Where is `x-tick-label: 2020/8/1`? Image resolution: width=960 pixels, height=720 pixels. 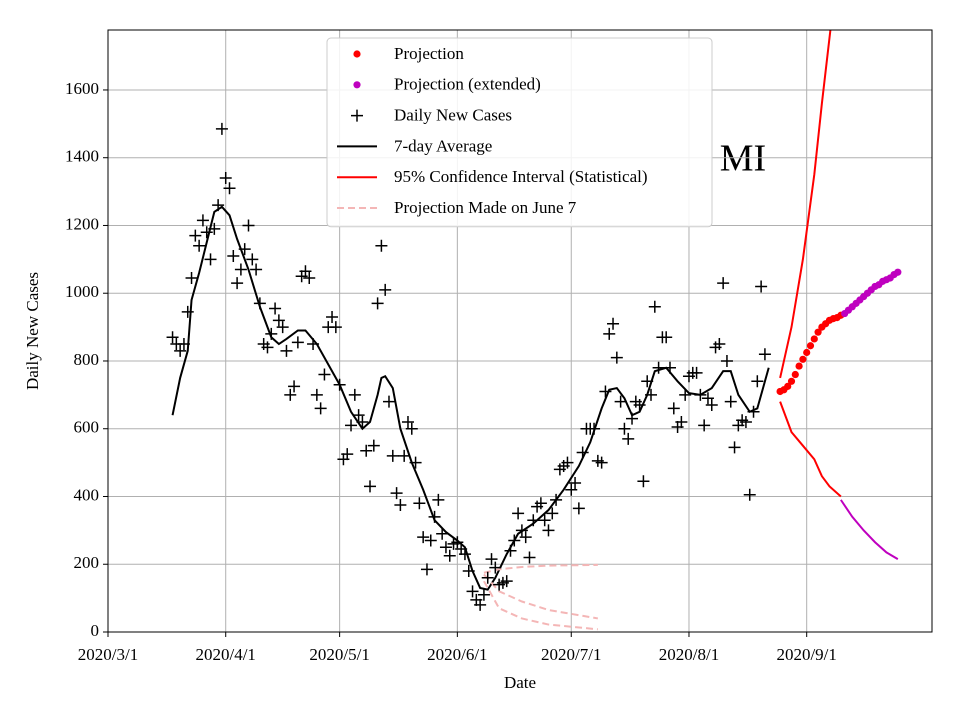 x-tick-label: 2020/8/1 is located at coordinates (689, 654).